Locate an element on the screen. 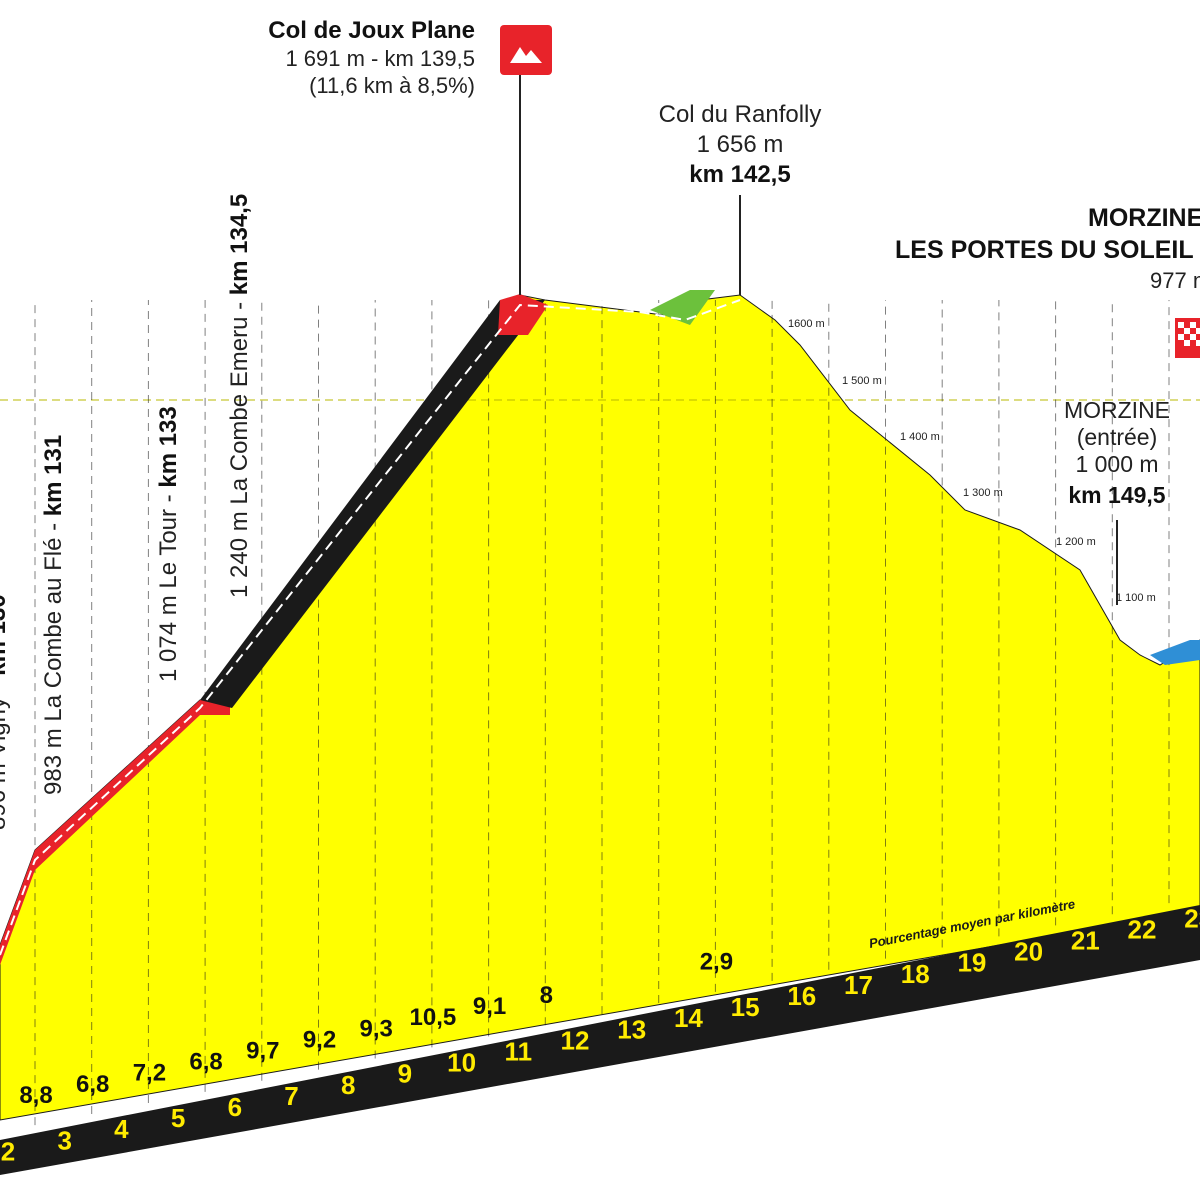  km-marker-19: 19 is located at coordinates (971, 963).